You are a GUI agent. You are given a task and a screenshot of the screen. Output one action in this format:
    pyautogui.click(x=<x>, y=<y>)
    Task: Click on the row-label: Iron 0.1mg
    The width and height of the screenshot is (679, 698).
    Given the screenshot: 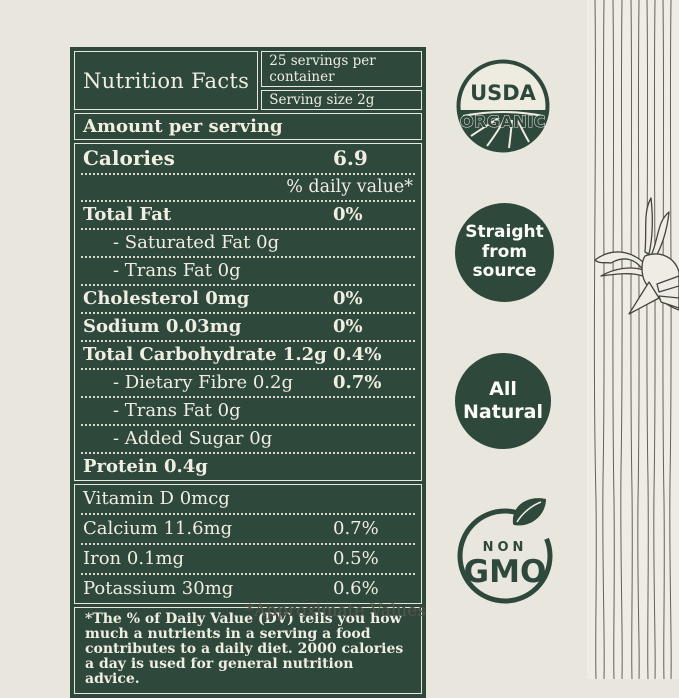 What is the action you would take?
    pyautogui.click(x=134, y=558)
    